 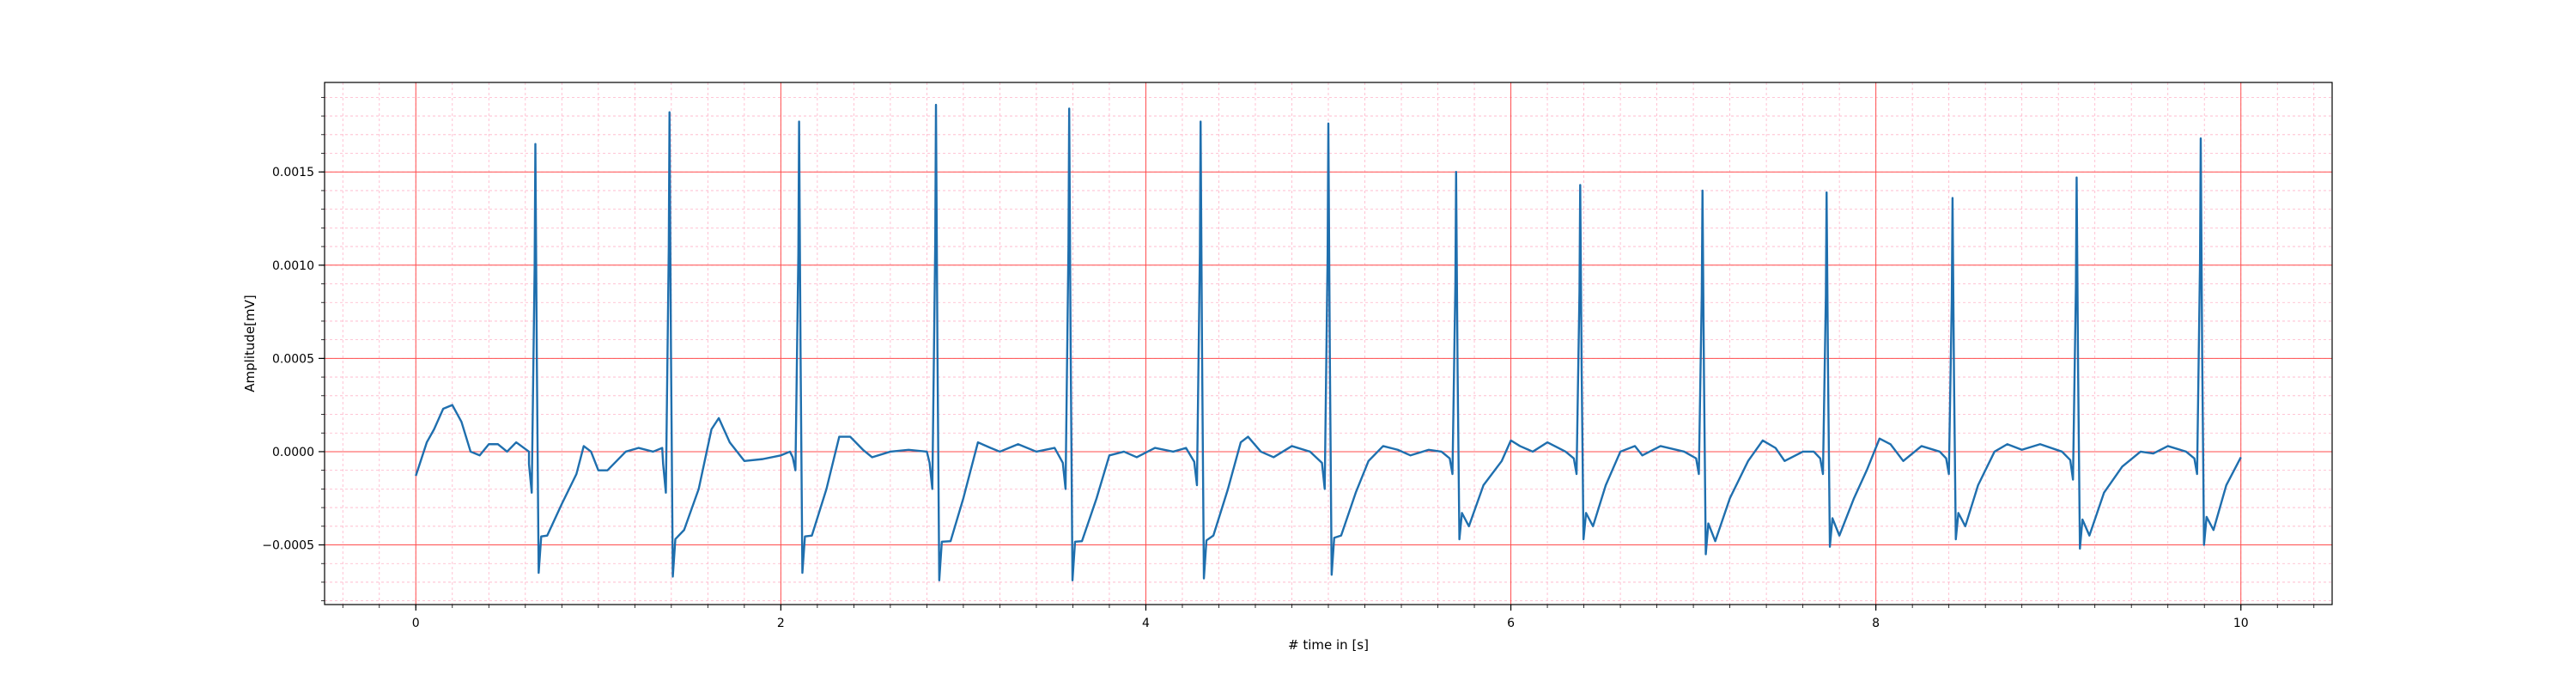 I want to click on y-tick-label: 0.0000, so click(x=293, y=452).